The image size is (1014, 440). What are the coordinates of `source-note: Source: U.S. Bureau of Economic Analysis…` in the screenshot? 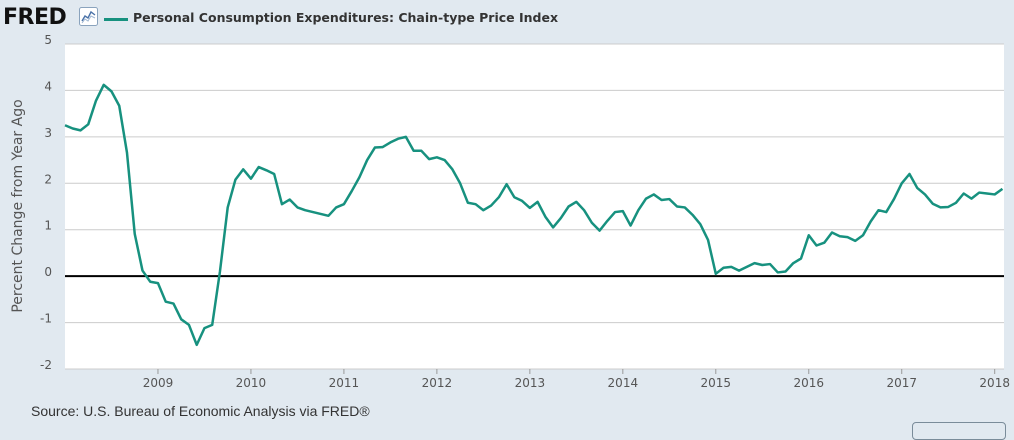 It's located at (200, 411).